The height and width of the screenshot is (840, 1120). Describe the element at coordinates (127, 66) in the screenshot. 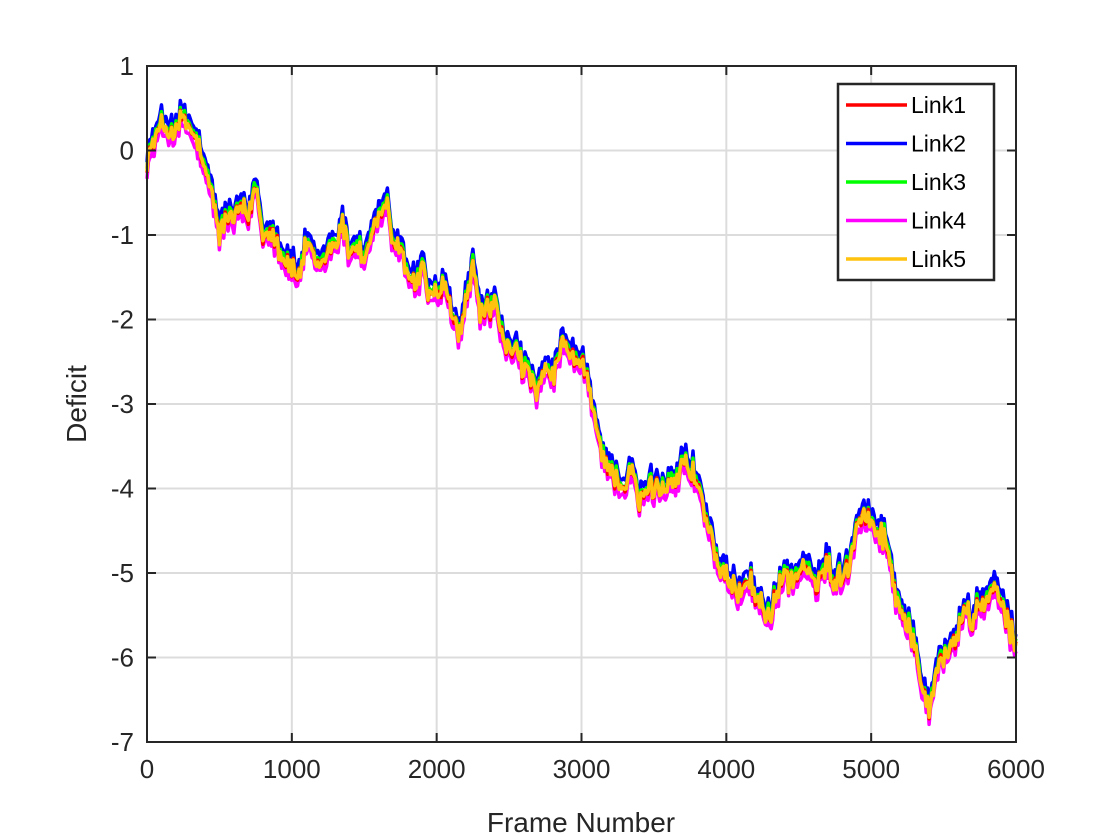

I see `y-tick-label: 1` at that location.